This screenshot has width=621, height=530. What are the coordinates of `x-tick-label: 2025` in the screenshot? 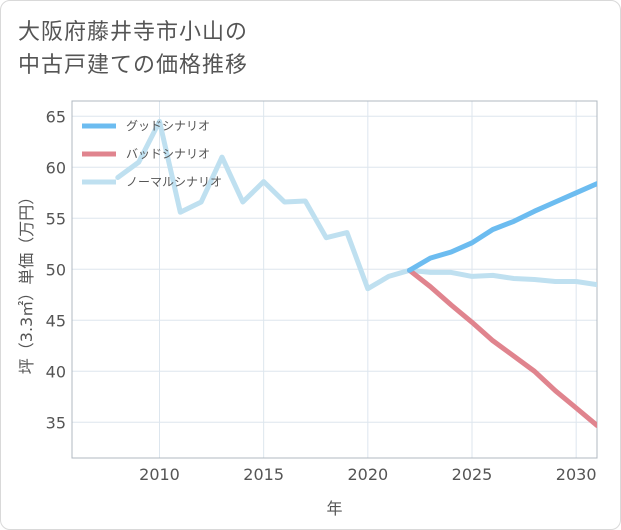 It's located at (472, 474).